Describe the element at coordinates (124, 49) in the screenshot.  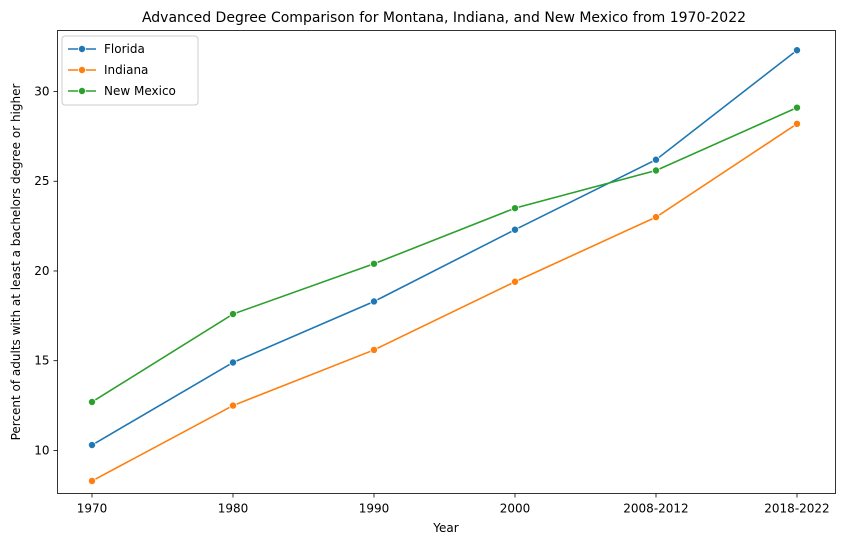
I see `legend-label: Florida` at that location.